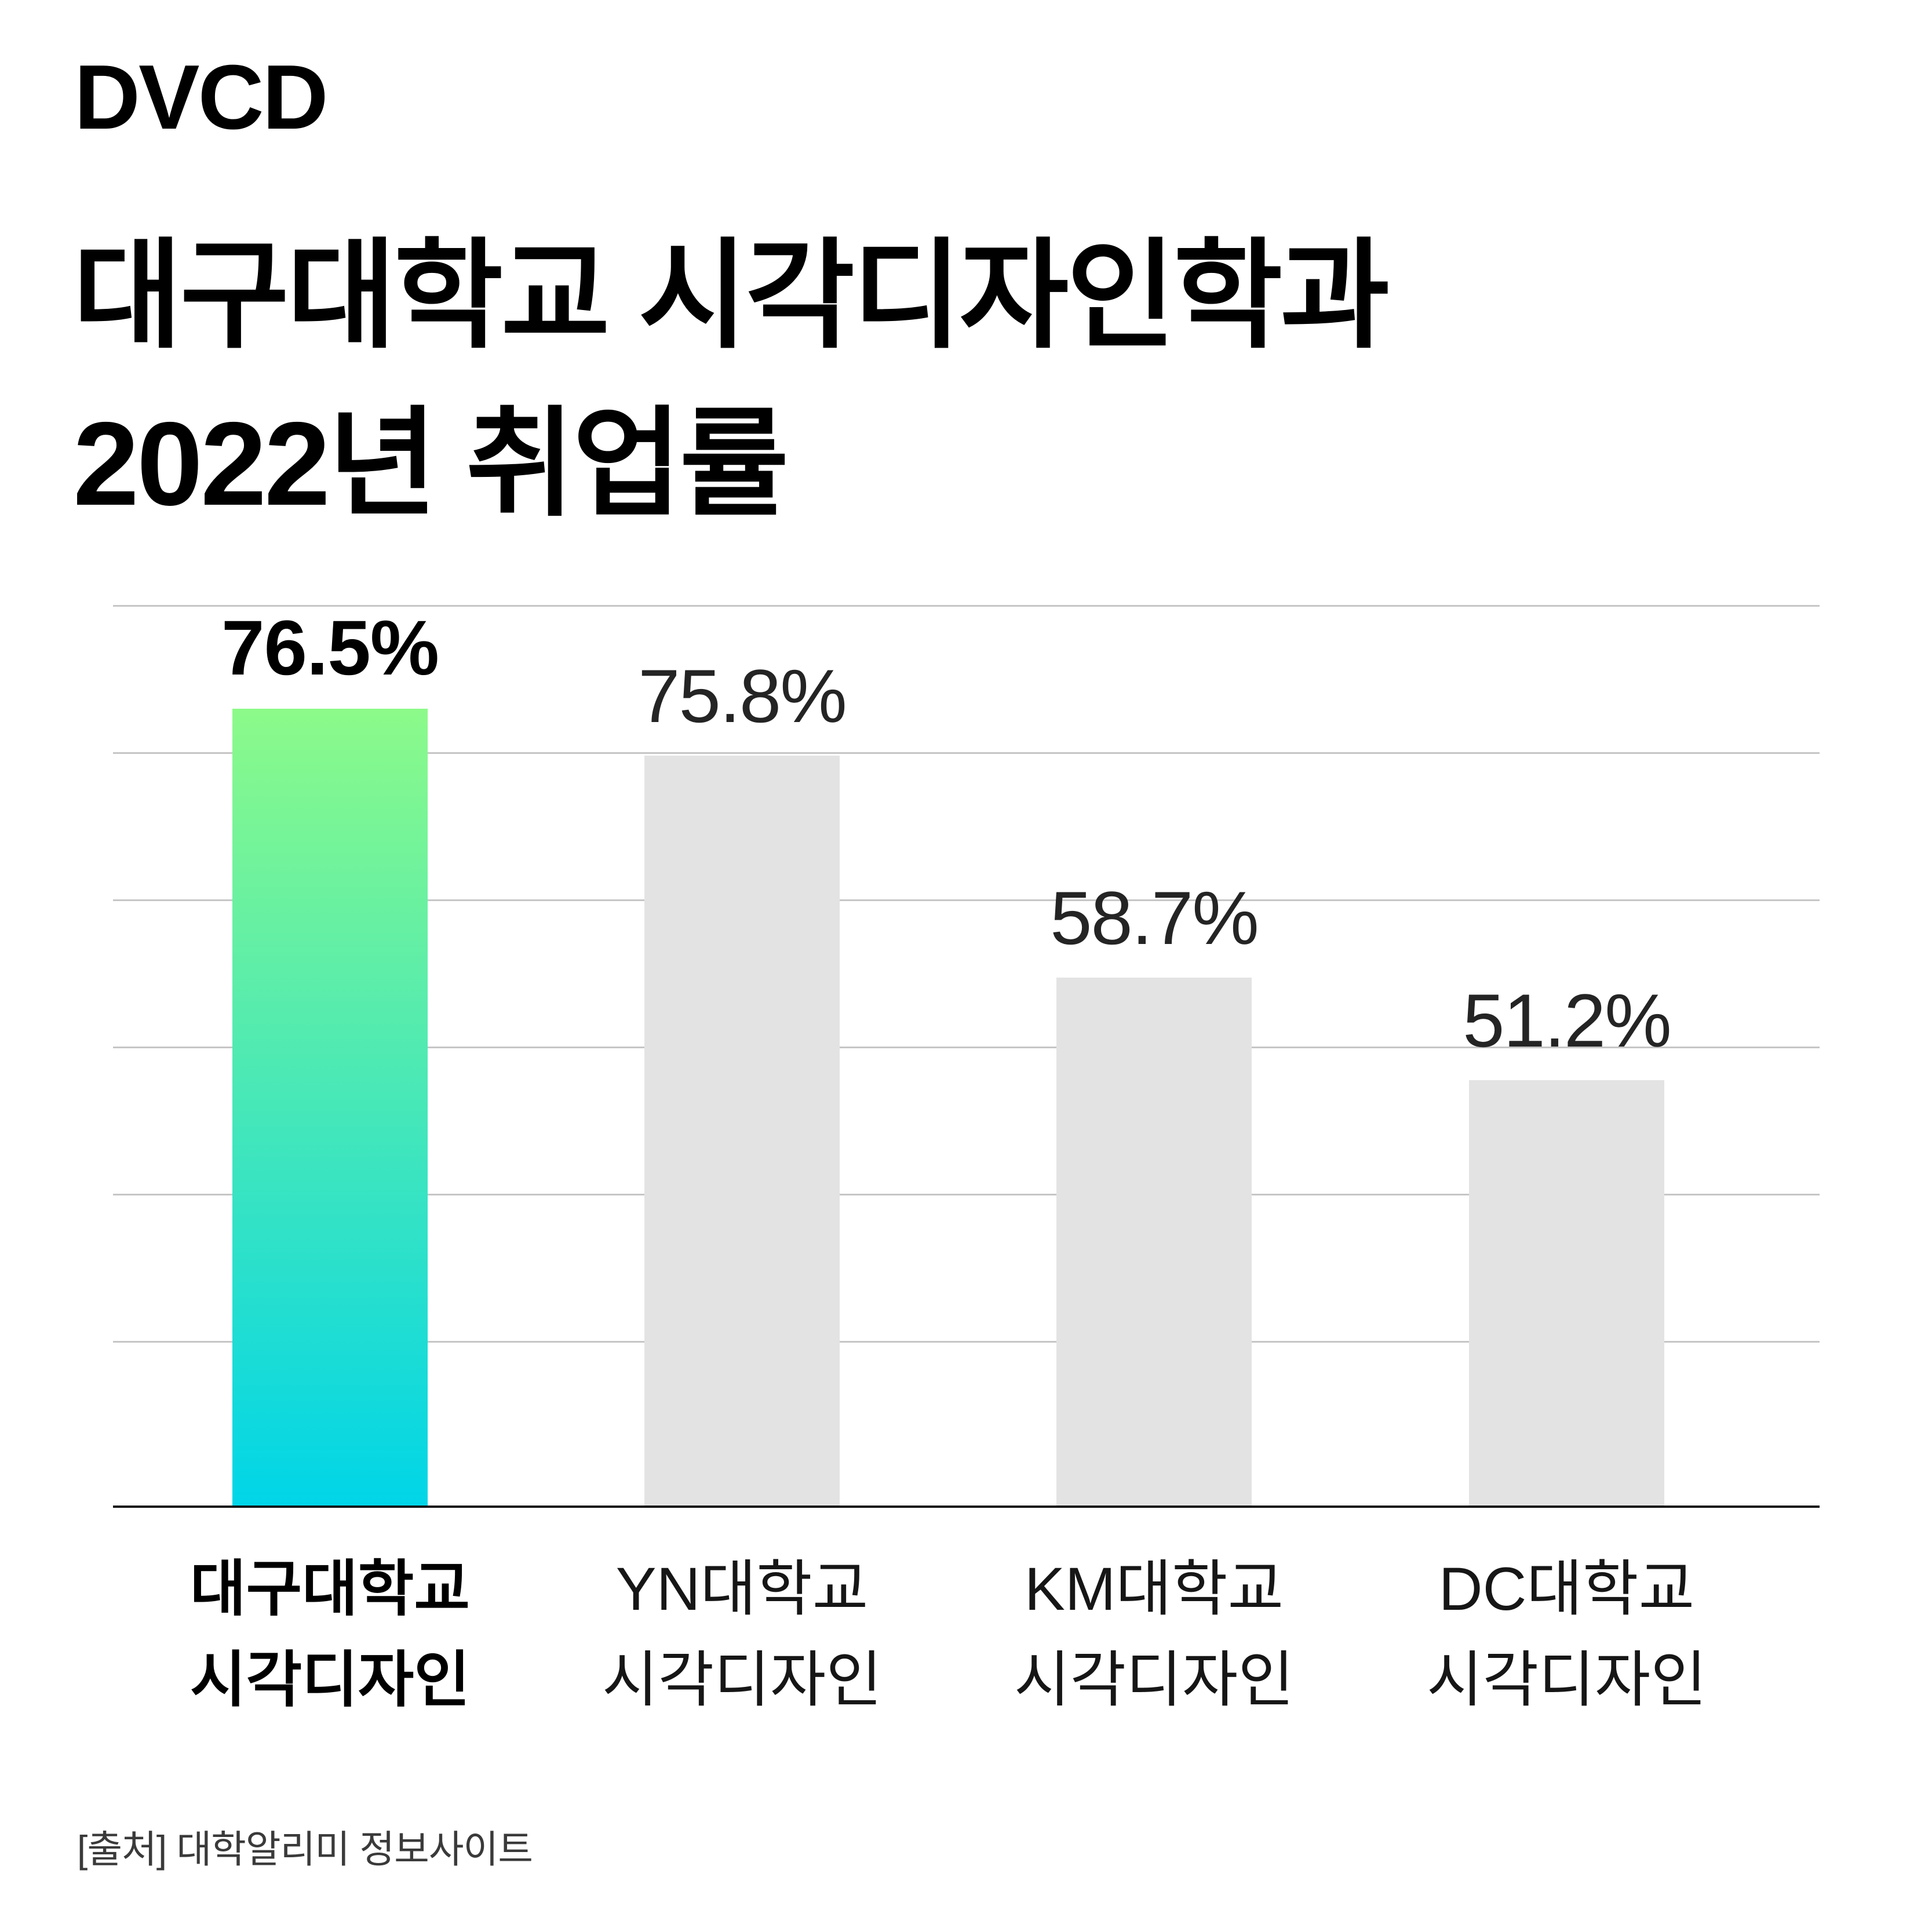 The image size is (1932, 1932). What do you see at coordinates (330, 1589) in the screenshot?
I see `category-label-university: 대구대학교` at bounding box center [330, 1589].